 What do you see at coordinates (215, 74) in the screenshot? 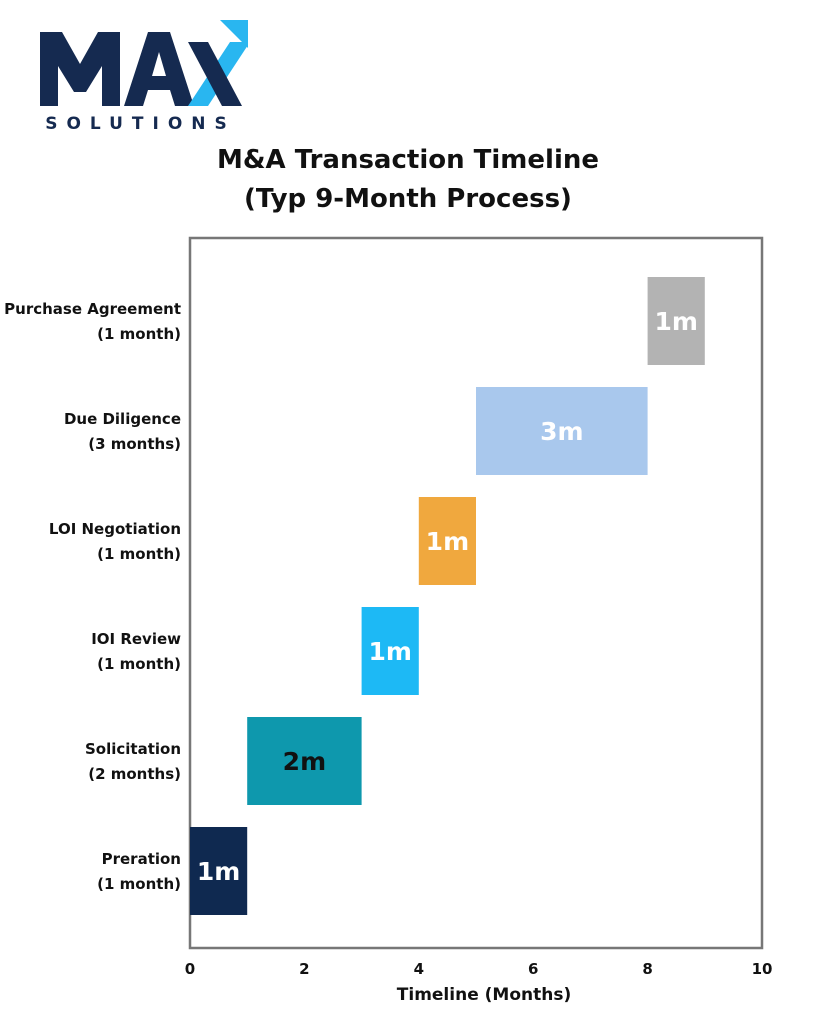
I see `logo-letter-x-leg` at bounding box center [215, 74].